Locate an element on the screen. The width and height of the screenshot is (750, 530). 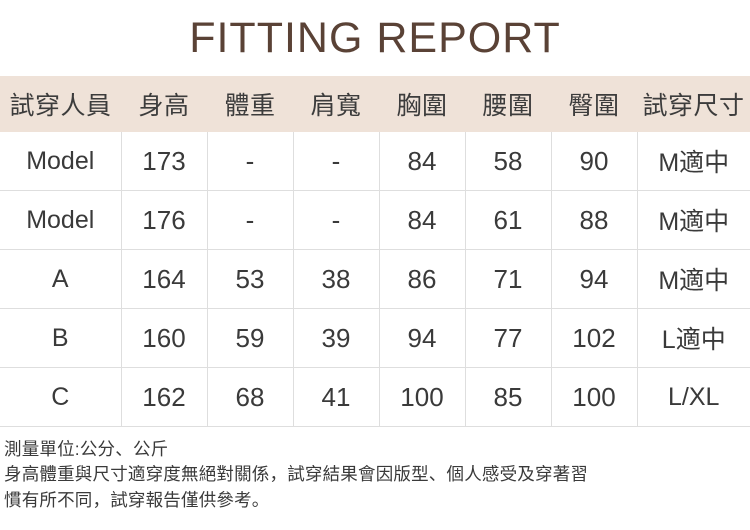
cell-bust: 100 is located at coordinates (422, 397).